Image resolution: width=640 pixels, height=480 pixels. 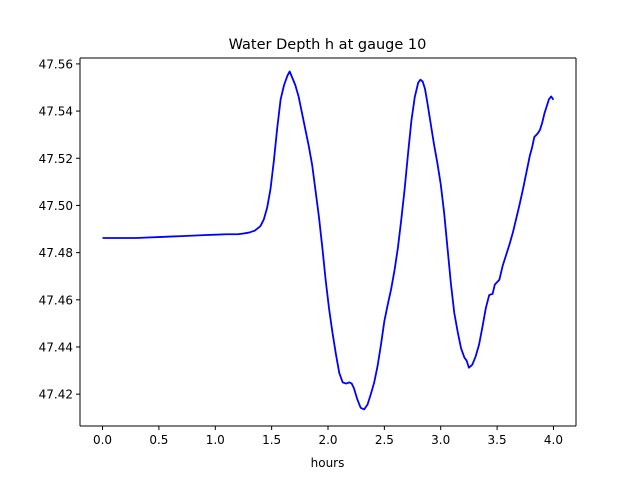 I want to click on y-tick-label: 47.46, so click(x=56, y=300).